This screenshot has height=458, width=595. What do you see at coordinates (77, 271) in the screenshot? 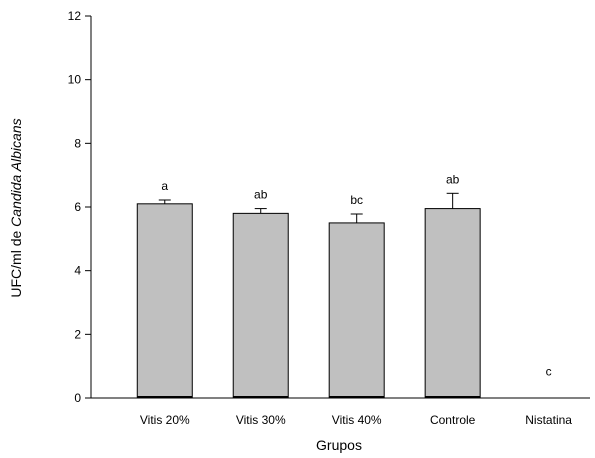
I see `y-tick-label: 4` at bounding box center [77, 271].